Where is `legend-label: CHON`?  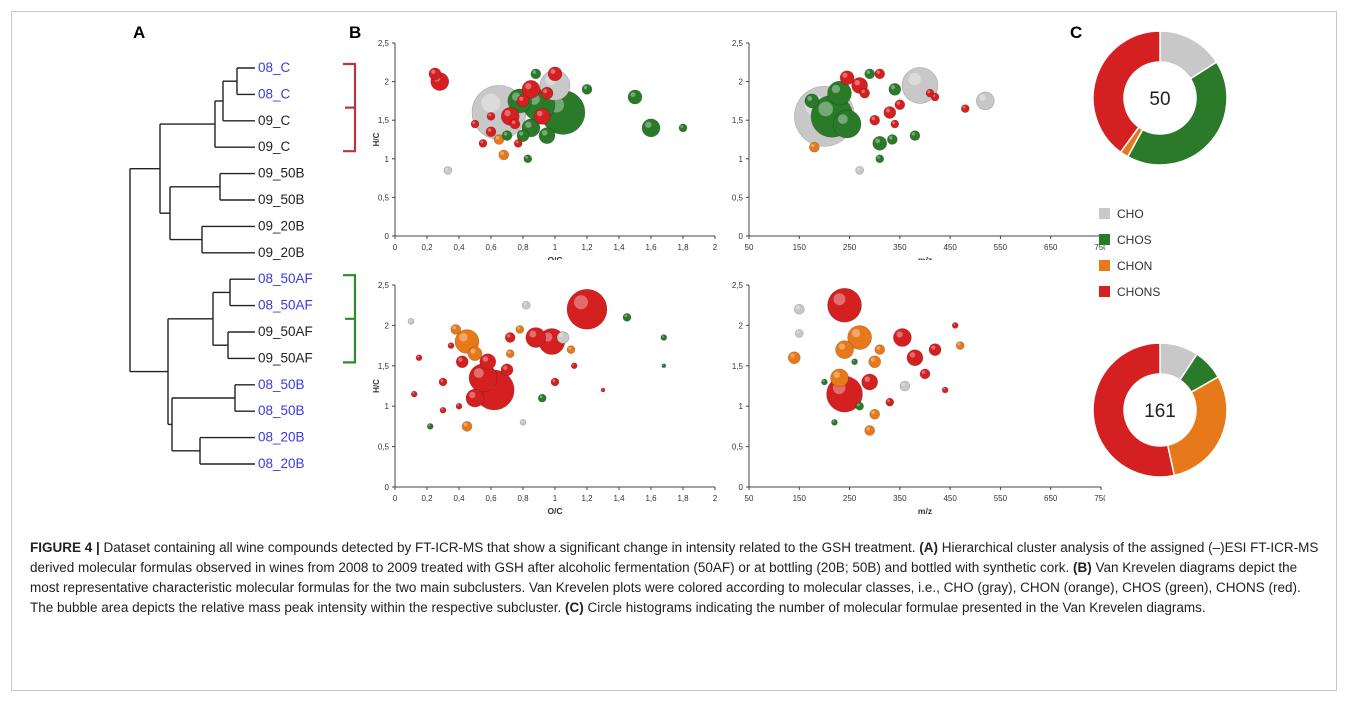 legend-label: CHON is located at coordinates (1134, 266).